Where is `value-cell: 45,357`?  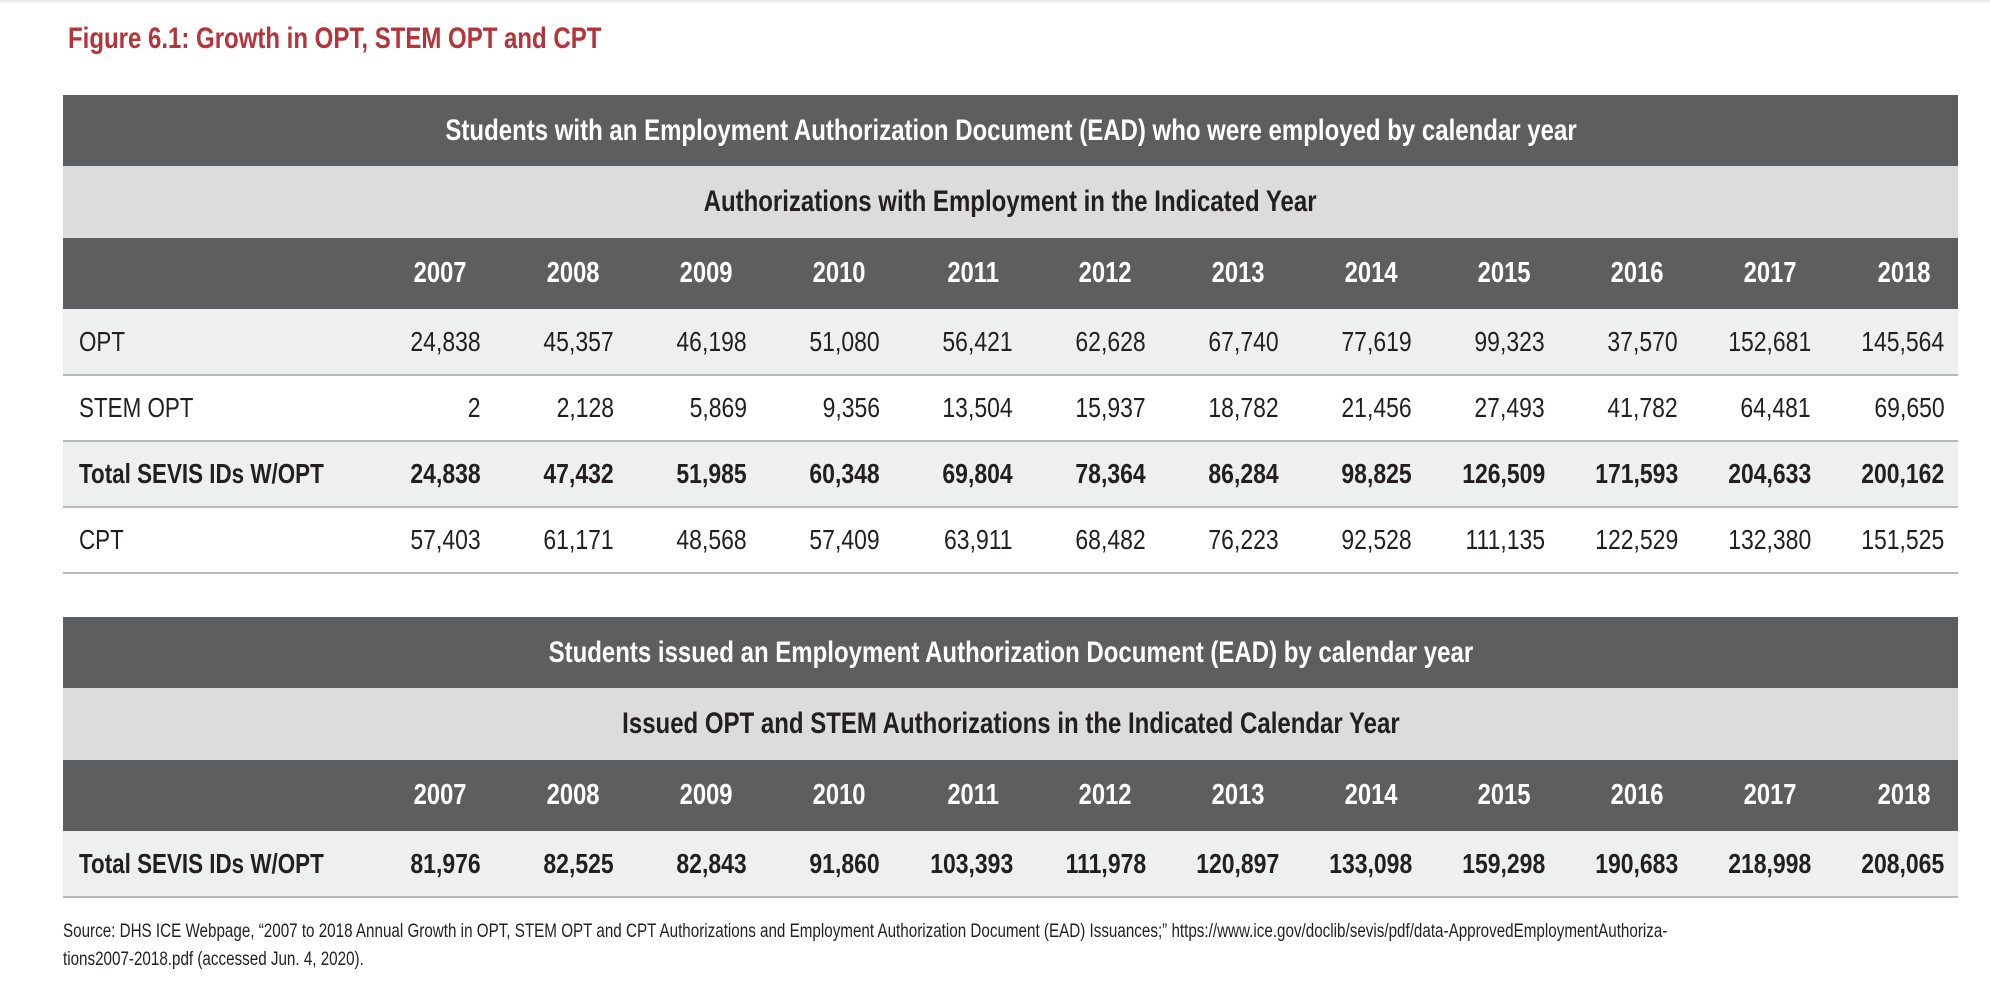 value-cell: 45,357 is located at coordinates (561, 342).